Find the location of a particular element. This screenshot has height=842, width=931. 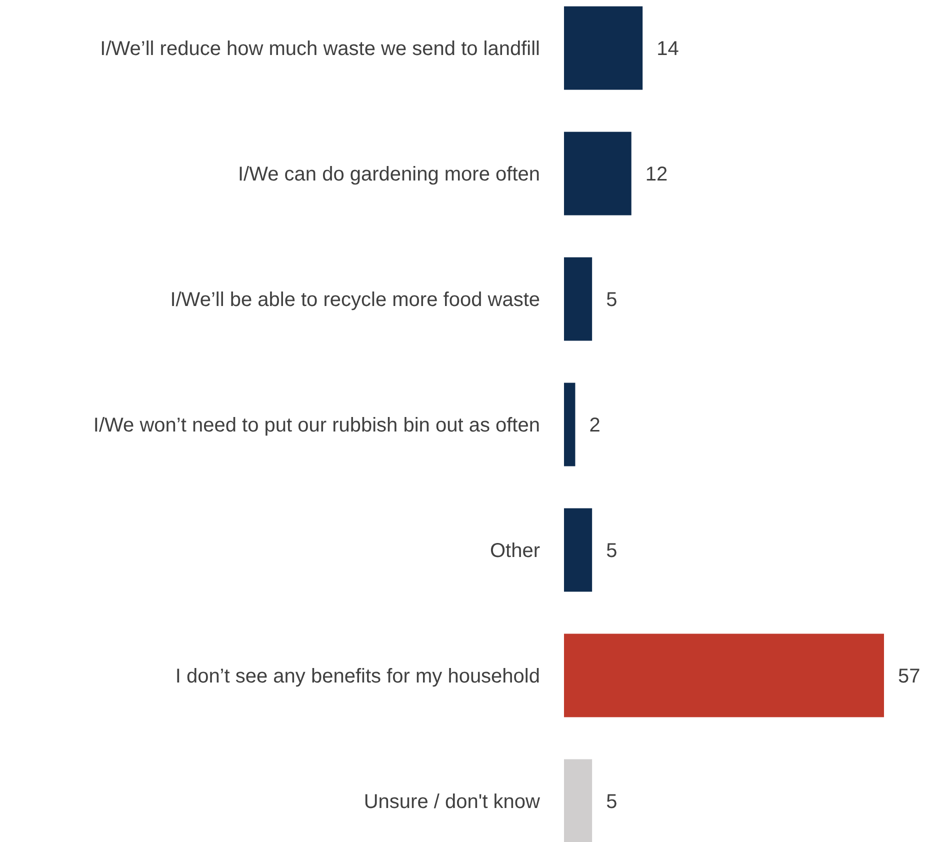

y-tick-label: I/We can do gardening more often is located at coordinates (389, 175).